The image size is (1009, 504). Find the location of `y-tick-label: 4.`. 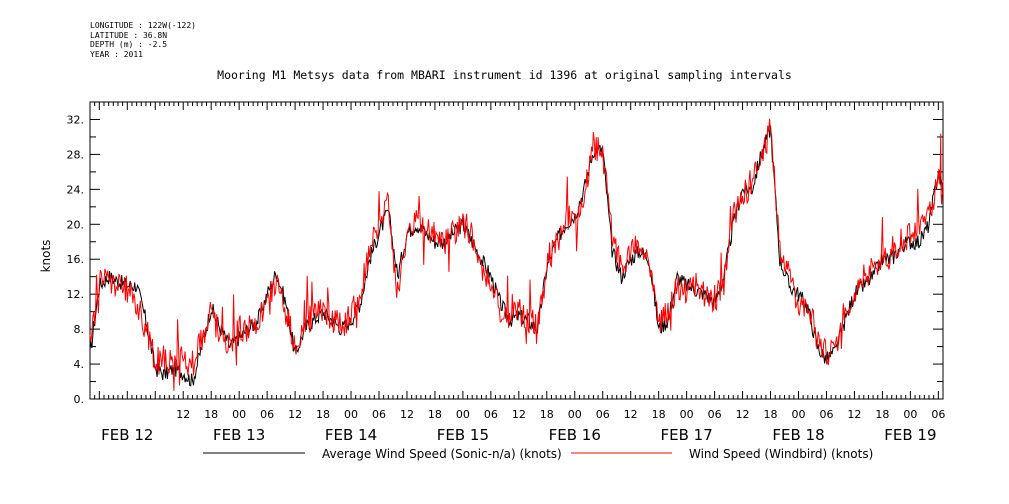

y-tick-label: 4. is located at coordinates (79, 364).